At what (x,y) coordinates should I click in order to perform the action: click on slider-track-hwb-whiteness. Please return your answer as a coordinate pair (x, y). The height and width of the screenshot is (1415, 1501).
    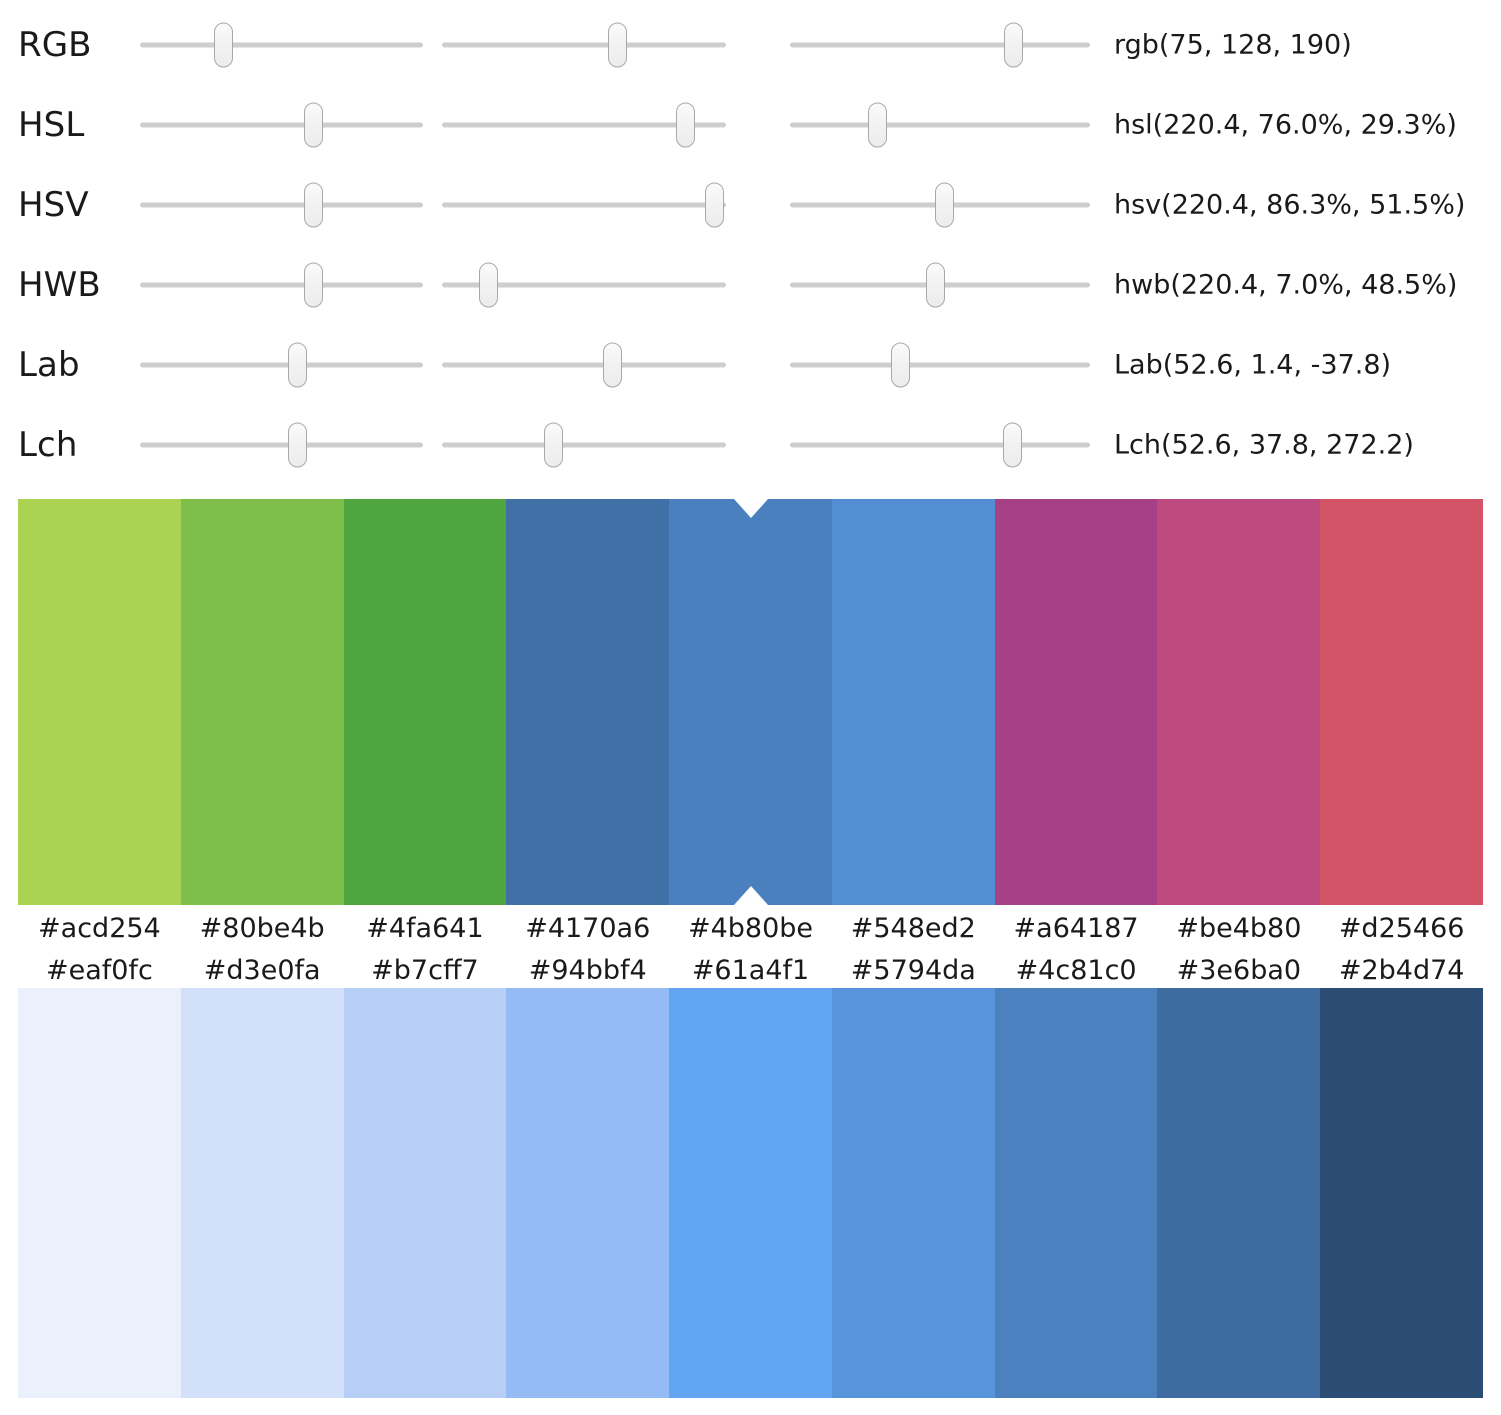
    Looking at the image, I should click on (584, 285).